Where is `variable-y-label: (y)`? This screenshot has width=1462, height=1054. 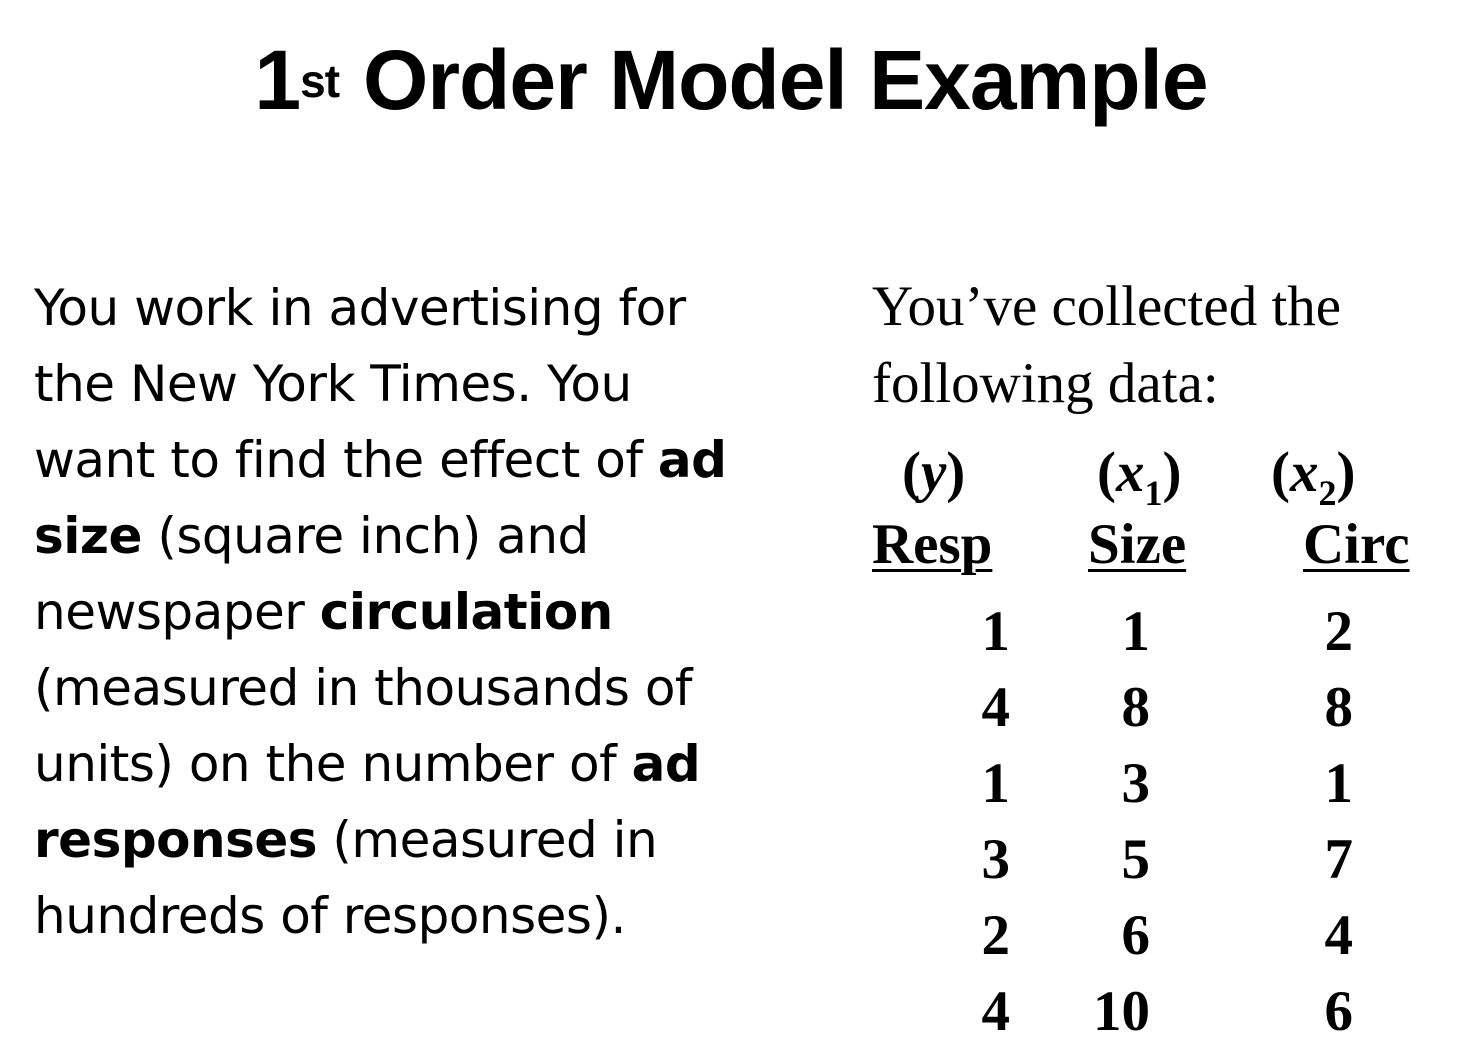
variable-y-label: (y) is located at coordinates (933, 473).